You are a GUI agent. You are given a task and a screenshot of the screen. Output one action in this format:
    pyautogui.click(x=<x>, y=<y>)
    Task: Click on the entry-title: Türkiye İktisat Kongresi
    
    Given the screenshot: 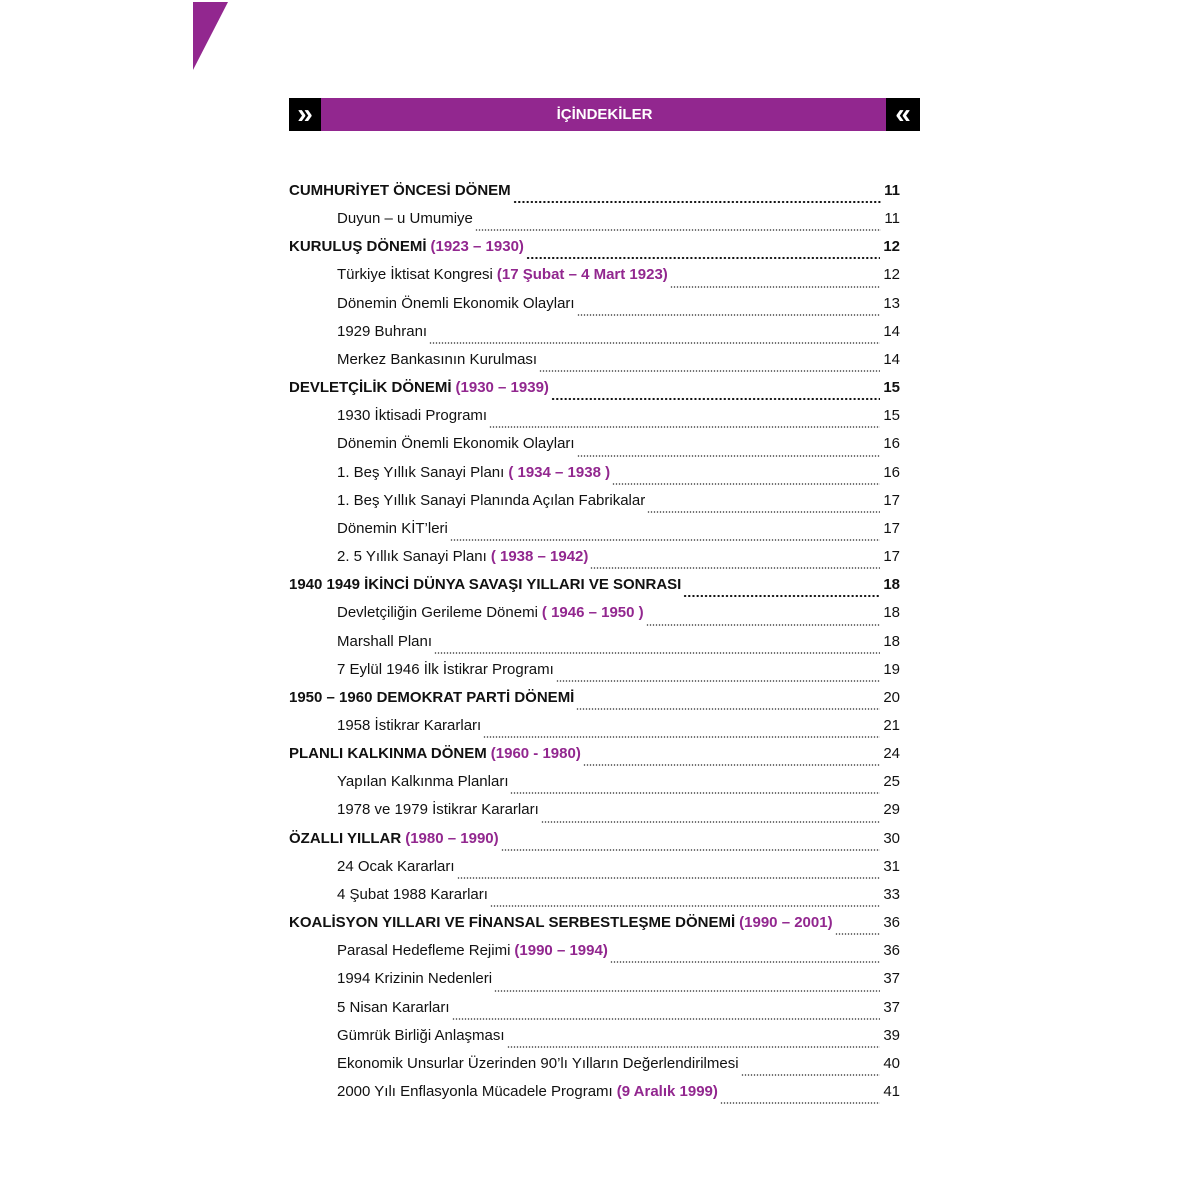 What is the action you would take?
    pyautogui.click(x=415, y=275)
    